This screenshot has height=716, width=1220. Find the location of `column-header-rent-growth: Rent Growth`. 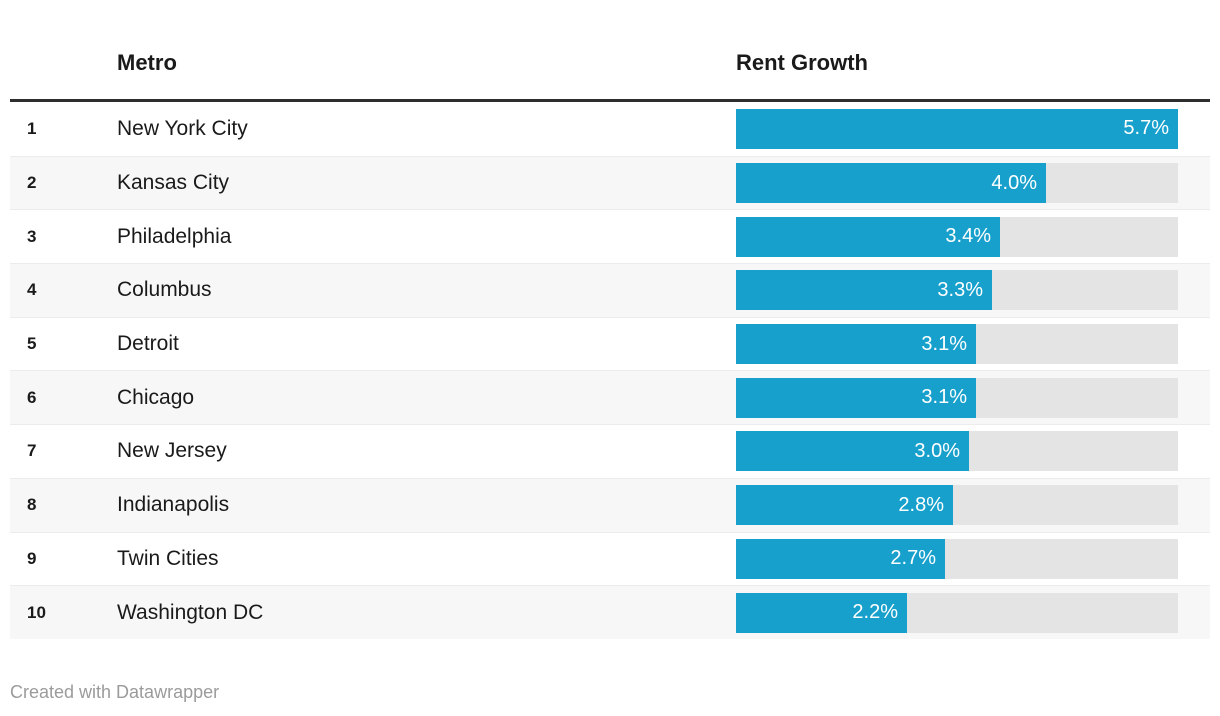

column-header-rent-growth: Rent Growth is located at coordinates (802, 62).